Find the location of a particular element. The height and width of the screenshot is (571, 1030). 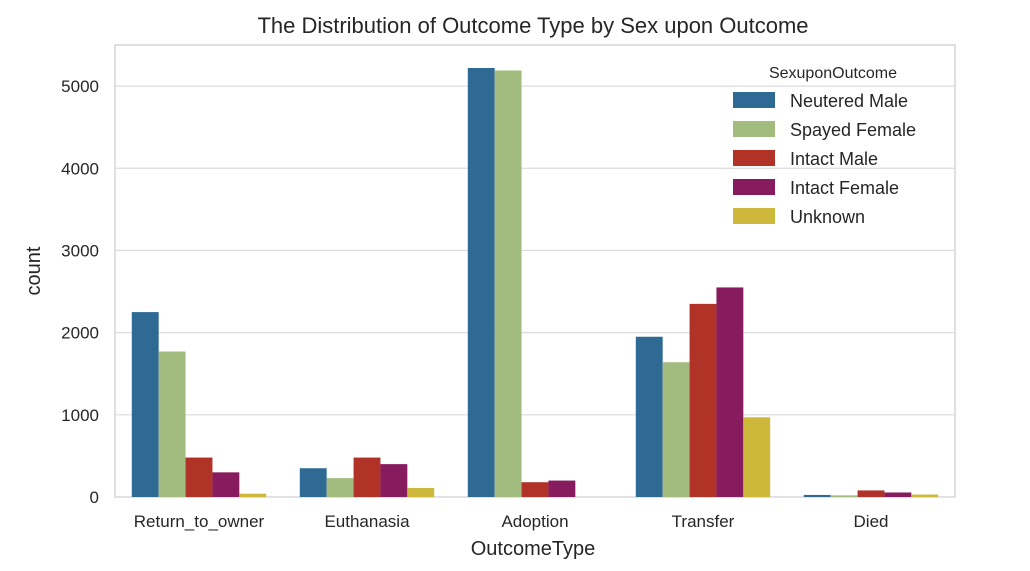

legend-swatch-spayed-female is located at coordinates (754, 129).